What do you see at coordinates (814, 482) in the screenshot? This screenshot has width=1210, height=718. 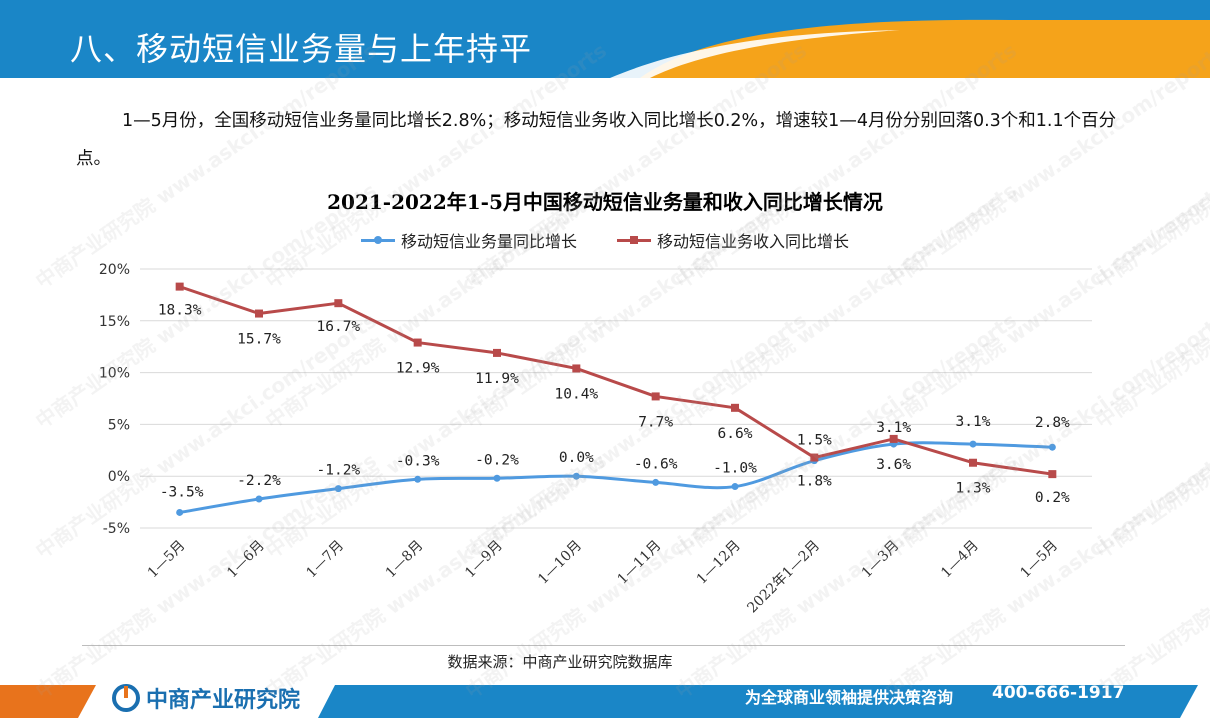 I see `data-label-revenue: 1.8%` at bounding box center [814, 482].